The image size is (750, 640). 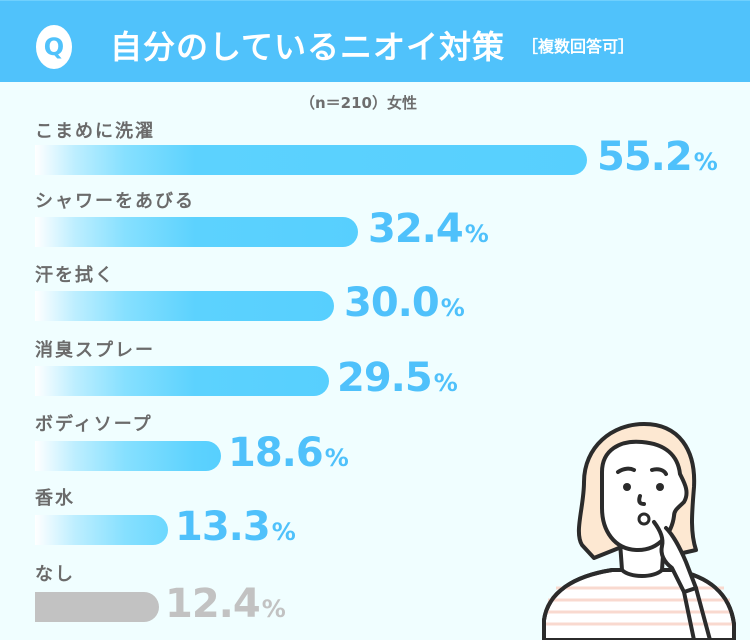 I want to click on woman-thinking-icon, so click(x=642, y=526).